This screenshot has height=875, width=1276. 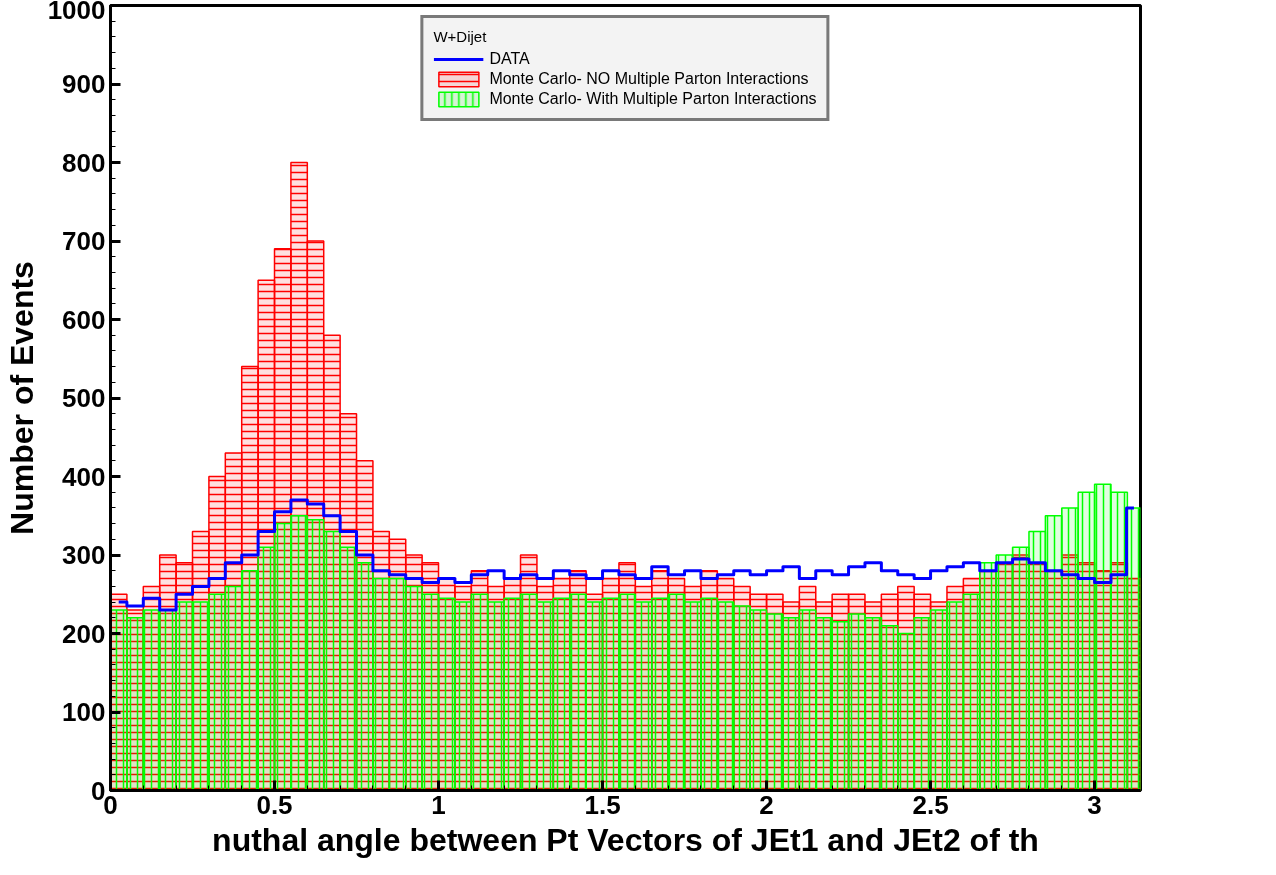 What do you see at coordinates (930, 804) in the screenshot?
I see `x-tick-label: 2.5` at bounding box center [930, 804].